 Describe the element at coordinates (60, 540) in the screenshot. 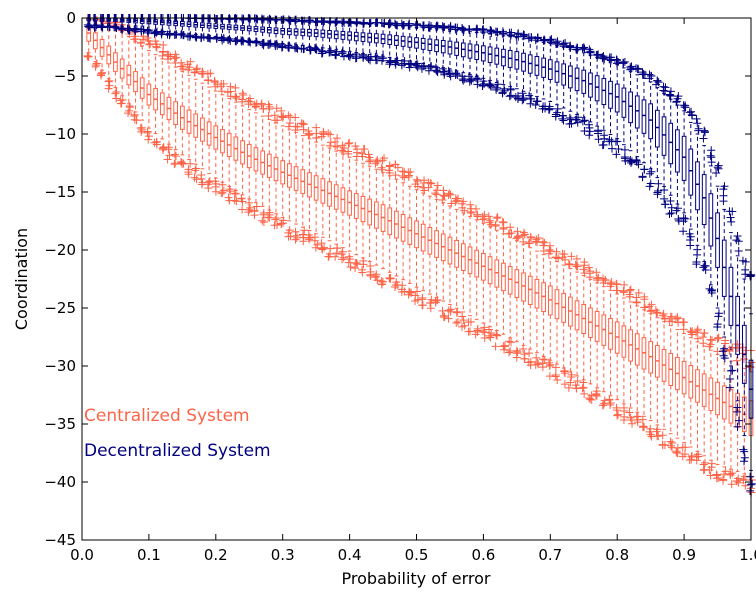

I see `y-tick-label: −45` at that location.